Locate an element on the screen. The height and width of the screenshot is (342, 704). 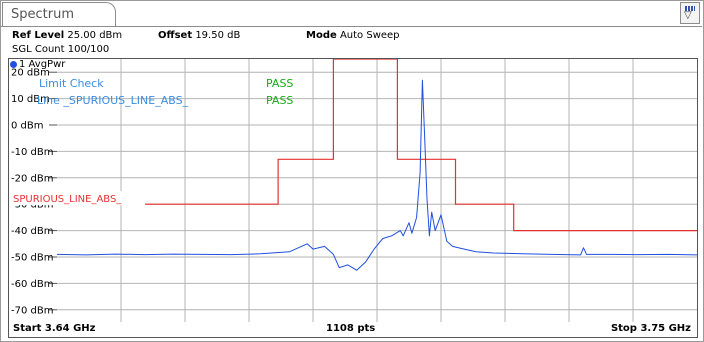
mode-label: Mode is located at coordinates (321, 35).